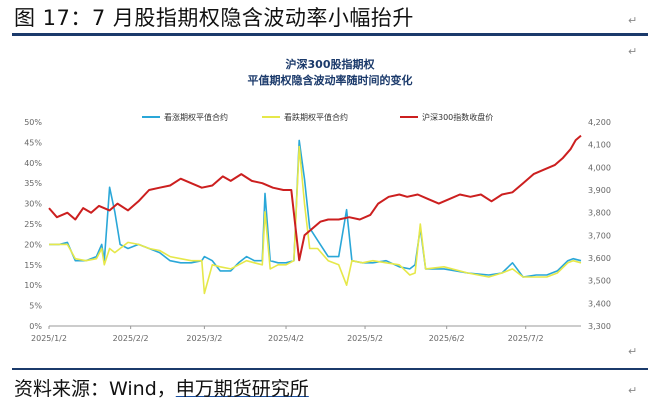 This screenshot has height=411, width=660. I want to click on y-right-tick-label: 4,100, so click(599, 145).